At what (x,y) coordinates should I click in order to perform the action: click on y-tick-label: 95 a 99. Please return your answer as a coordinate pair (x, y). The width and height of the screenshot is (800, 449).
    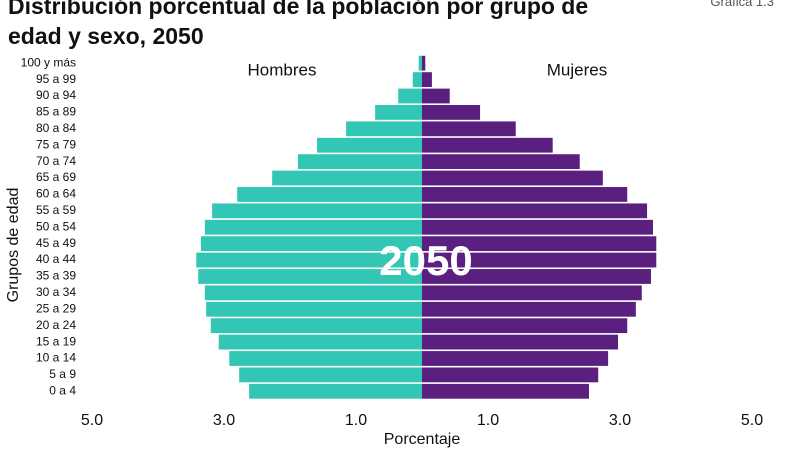
    Looking at the image, I should click on (56, 79).